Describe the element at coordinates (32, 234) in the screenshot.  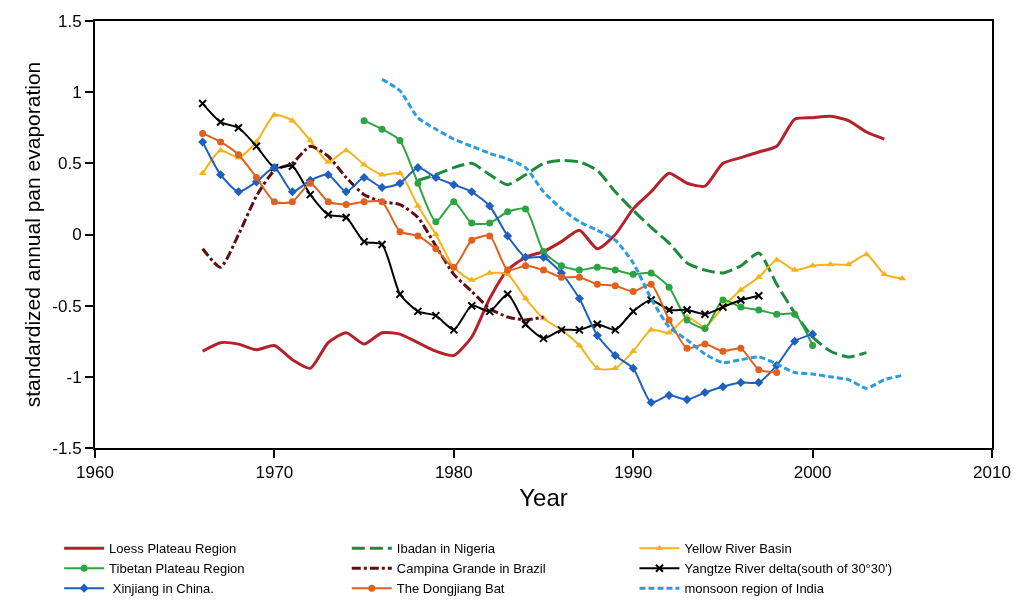
I see `y-axis-title: standardized annual pan evaporation` at that location.